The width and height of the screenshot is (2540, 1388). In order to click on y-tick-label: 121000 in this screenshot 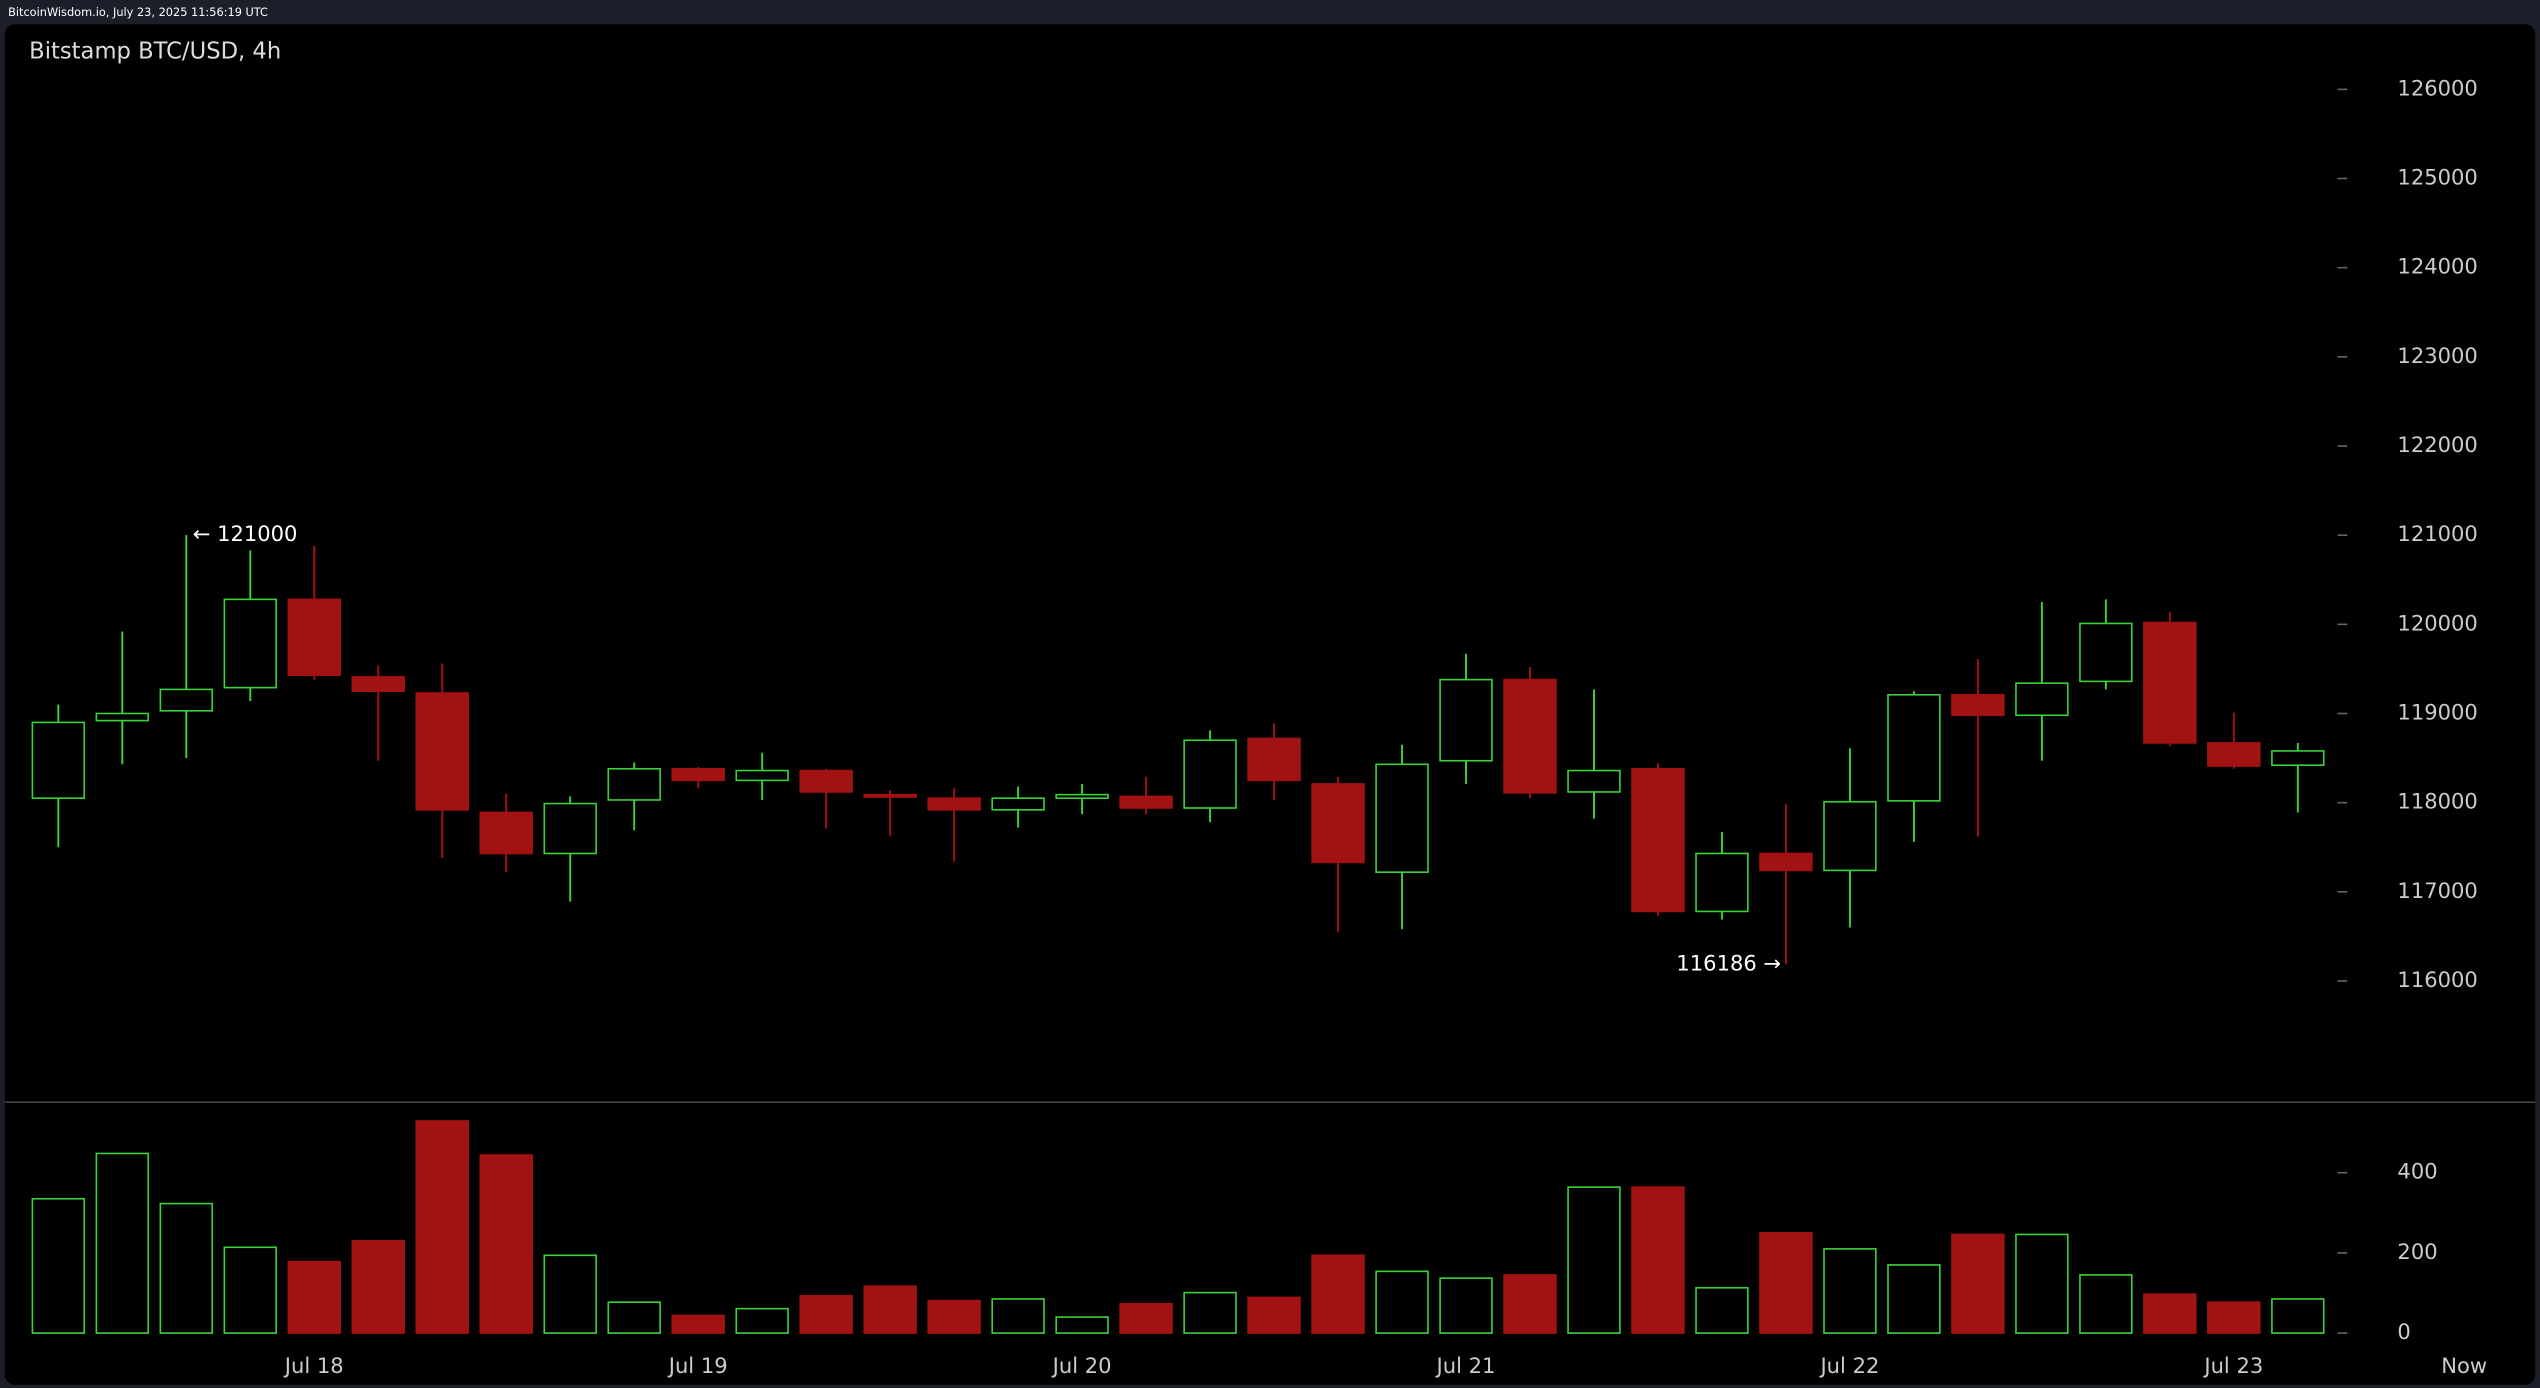, I will do `click(2437, 533)`.